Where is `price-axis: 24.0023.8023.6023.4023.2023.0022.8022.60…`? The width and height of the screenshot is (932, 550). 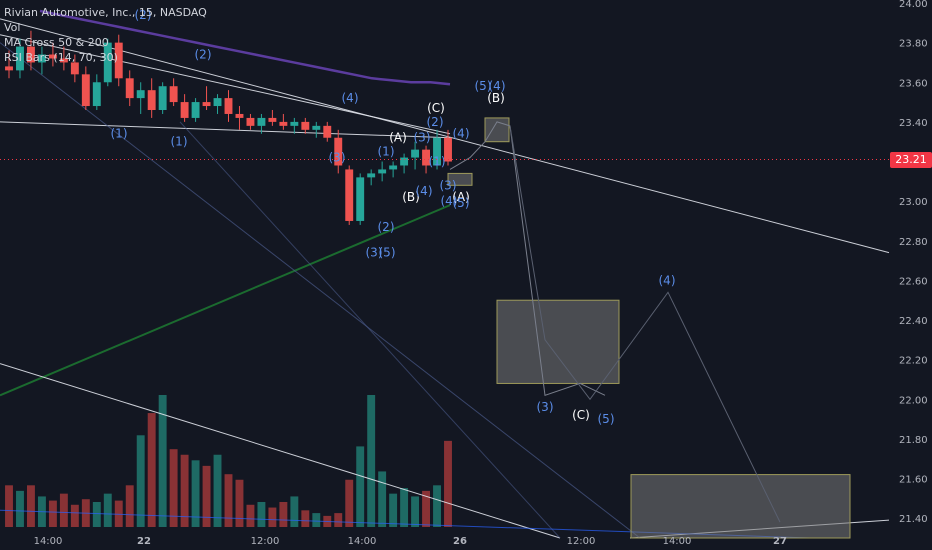 price-axis: 24.0023.8023.6023.4023.2023.0022.8022.60… is located at coordinates (913, 262).